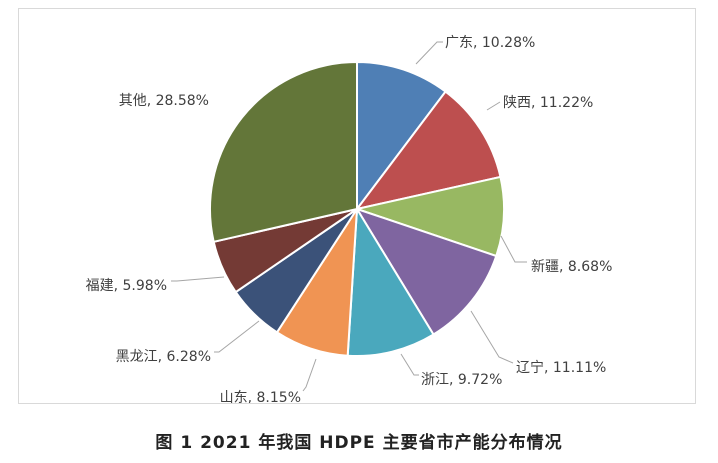 The width and height of the screenshot is (718, 463). I want to click on figure-caption: 图 1 2021 年我国 HDPE 主要省市产能分布情况, so click(359, 443).